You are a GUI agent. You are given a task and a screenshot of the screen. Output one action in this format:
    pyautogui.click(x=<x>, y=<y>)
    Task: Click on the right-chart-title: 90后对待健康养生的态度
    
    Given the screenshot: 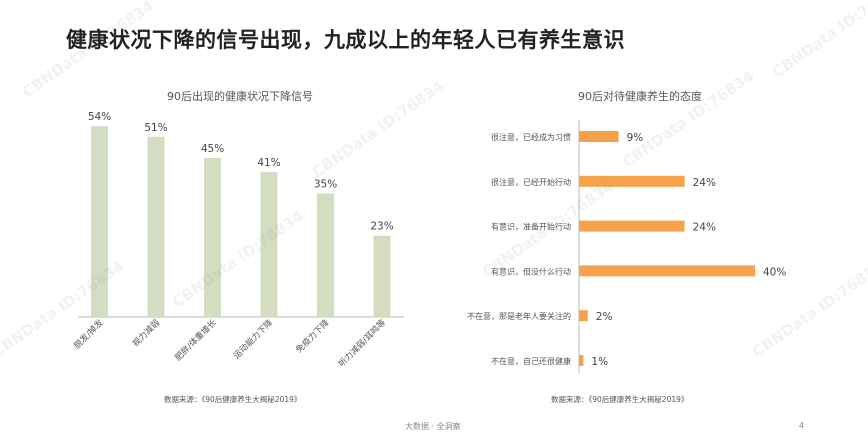 What is the action you would take?
    pyautogui.click(x=640, y=96)
    